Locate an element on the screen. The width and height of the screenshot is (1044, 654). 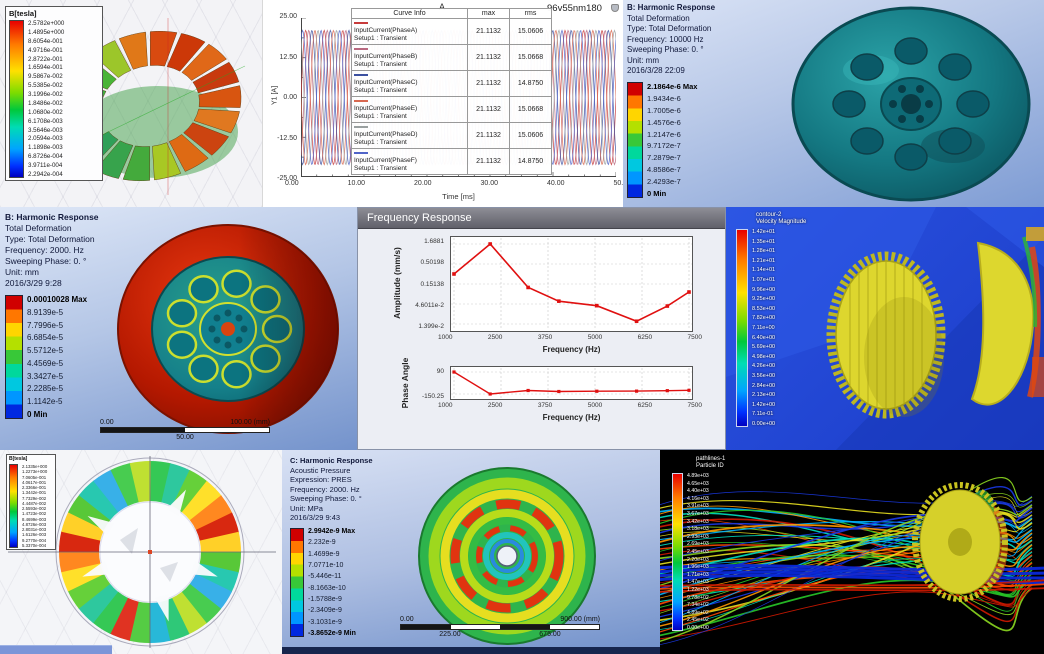
amplitude-x-ticks: 1000 2500 3750 5000 6250 7500 is located at coordinates (570, 337).